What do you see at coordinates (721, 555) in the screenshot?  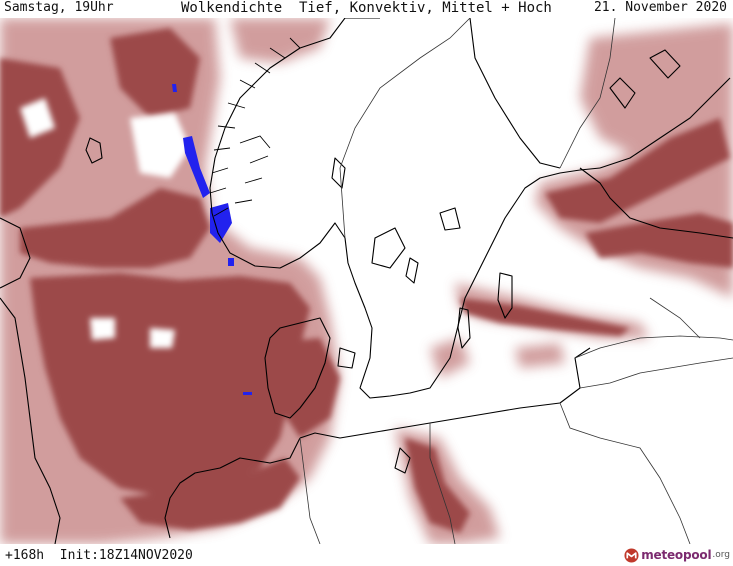 I see `logo-domain-suffix: .org` at bounding box center [721, 555].